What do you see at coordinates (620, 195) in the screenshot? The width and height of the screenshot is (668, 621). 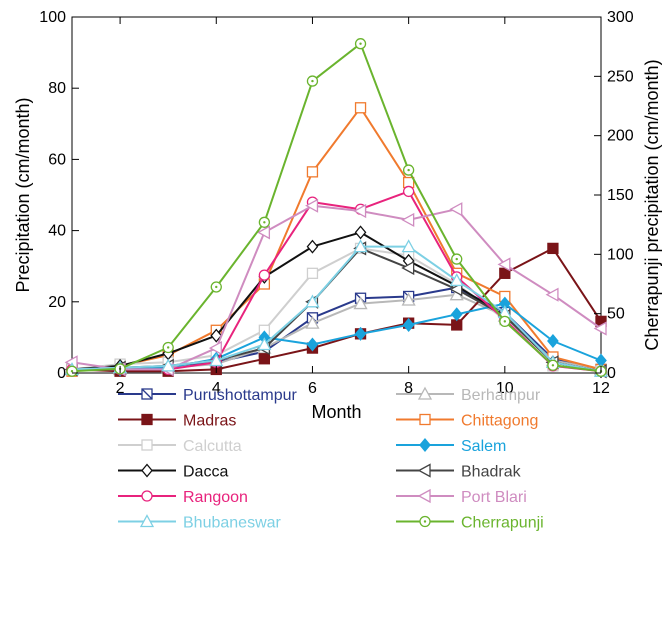 I see `y-right-tick-label: 150` at bounding box center [620, 195].